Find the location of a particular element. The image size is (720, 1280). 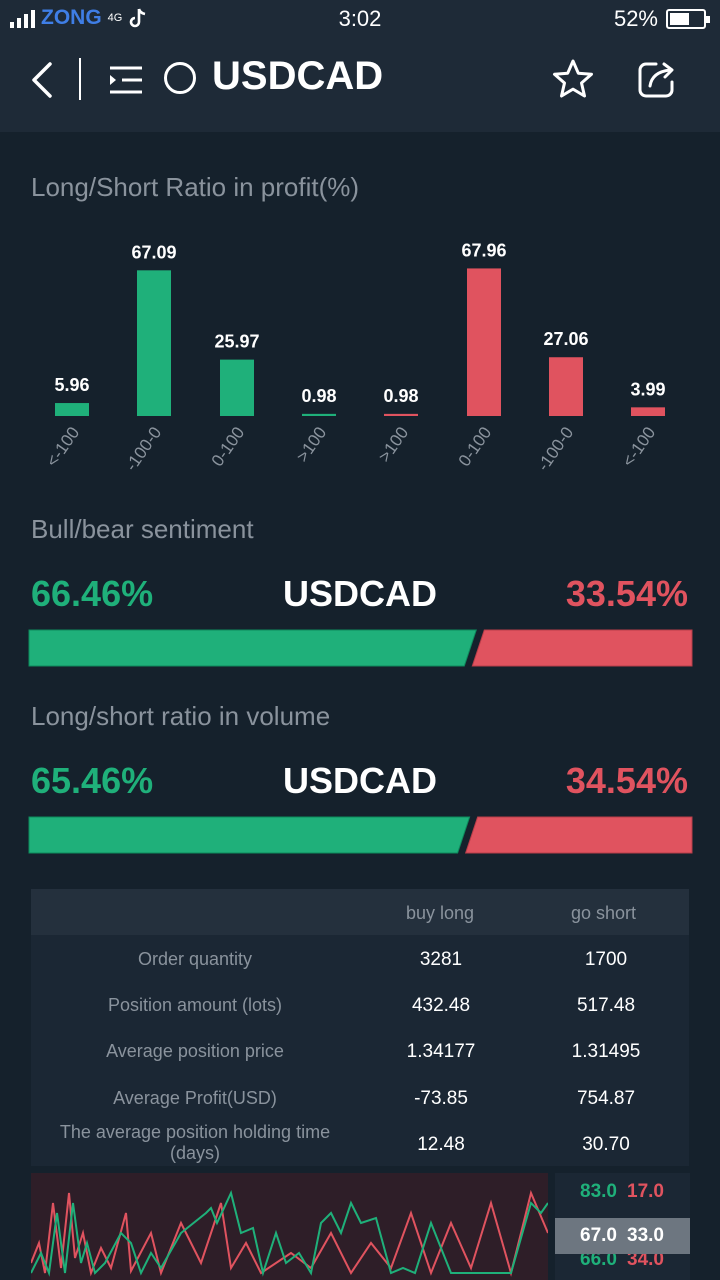

sentiment-pair: USDCAD is located at coordinates (359, 593).